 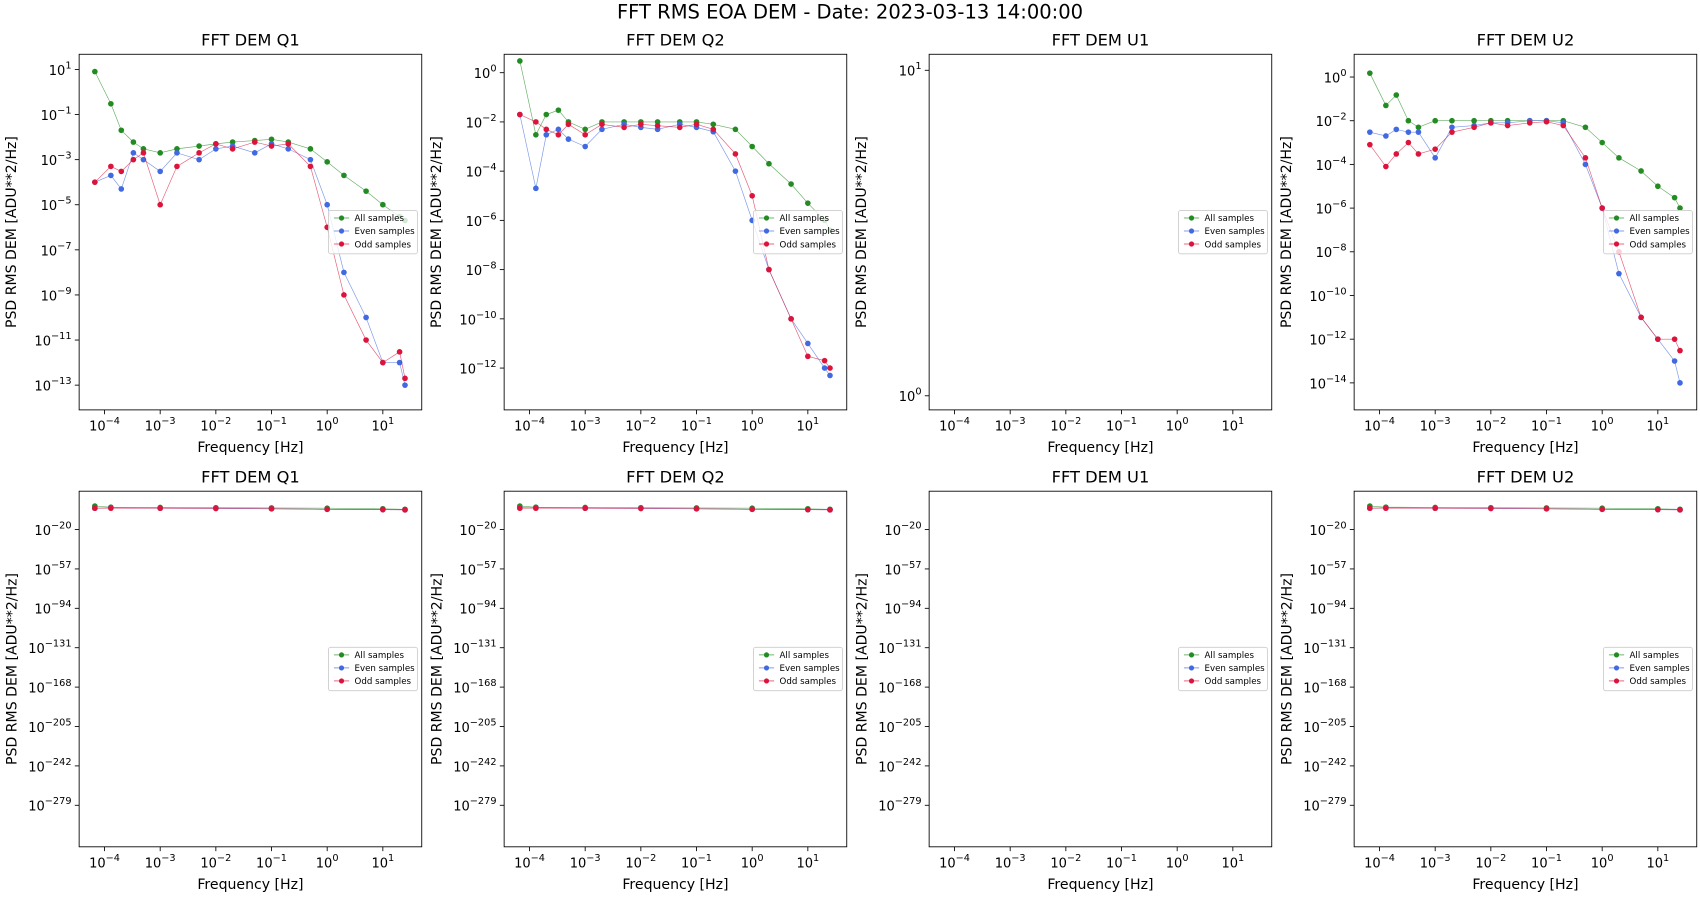 What do you see at coordinates (56, 114) in the screenshot?
I see `y-tick-label: 10⁻¹` at bounding box center [56, 114].